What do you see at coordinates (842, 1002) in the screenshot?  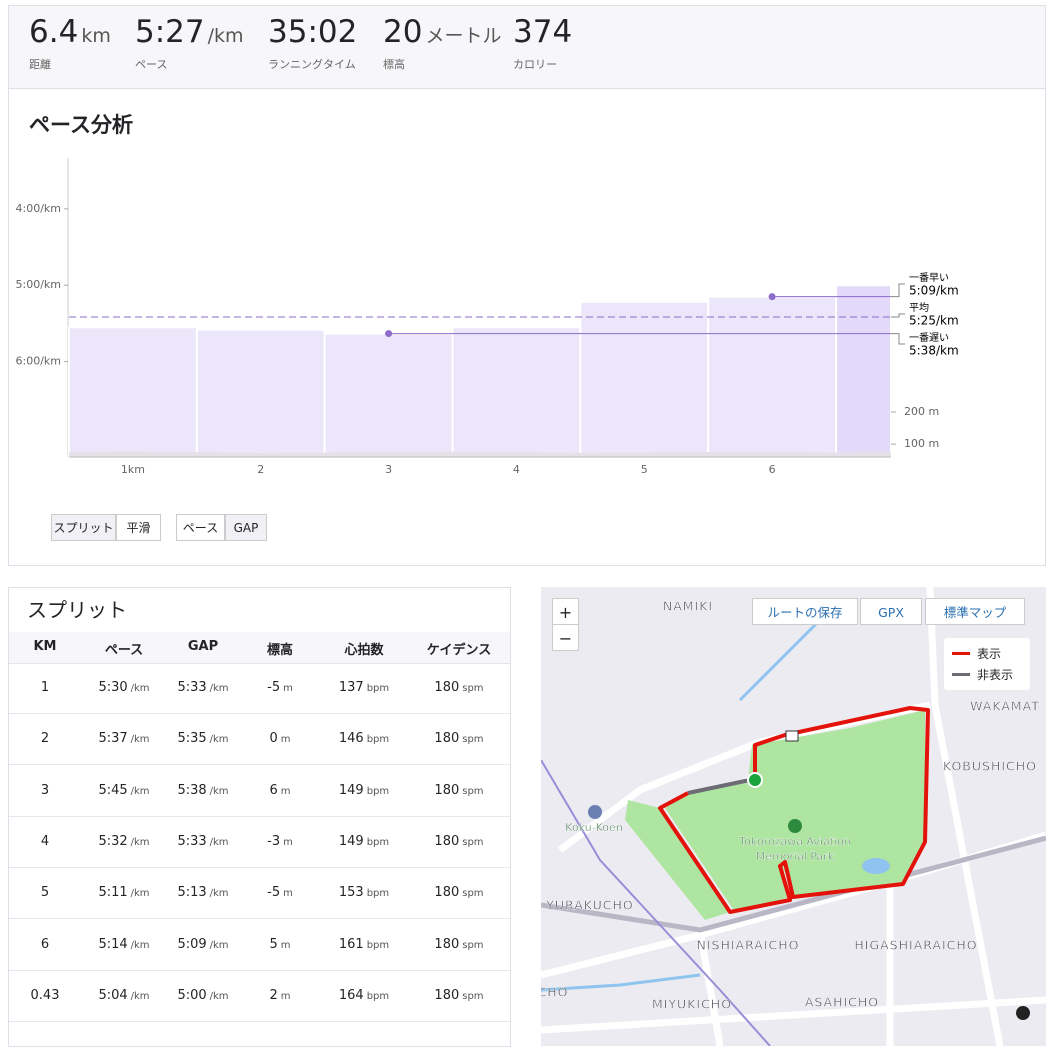 I see `place-label: ASAHICHO` at bounding box center [842, 1002].